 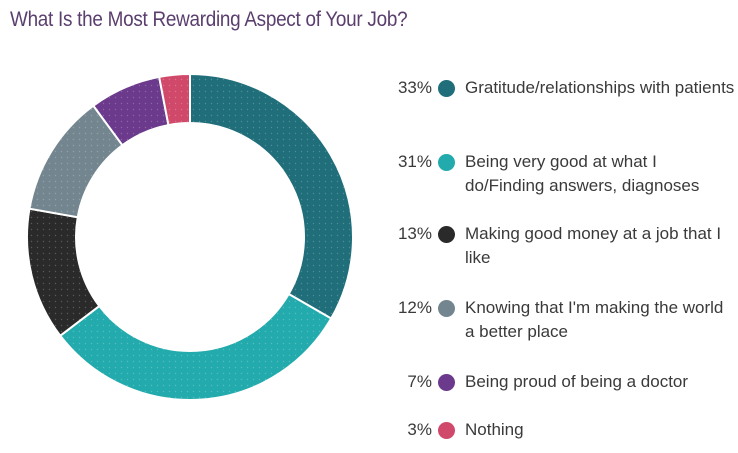 I want to click on legend-percent: 13%, so click(x=414, y=233).